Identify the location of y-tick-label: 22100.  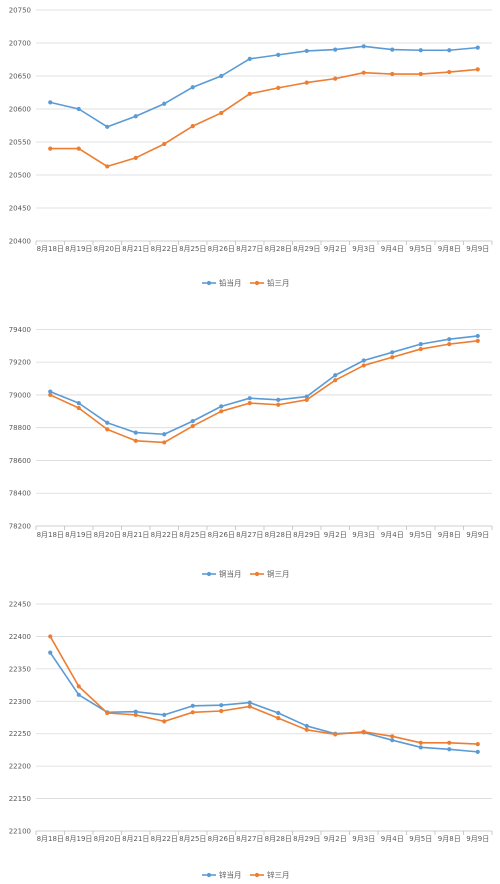
(20, 832).